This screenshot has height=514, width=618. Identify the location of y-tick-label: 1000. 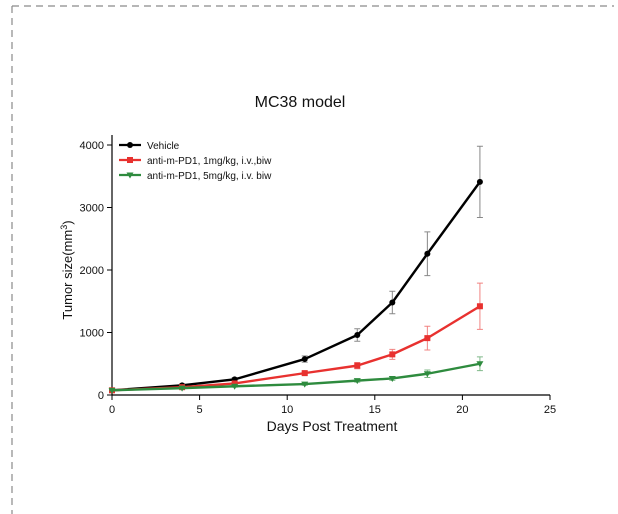
(92, 334).